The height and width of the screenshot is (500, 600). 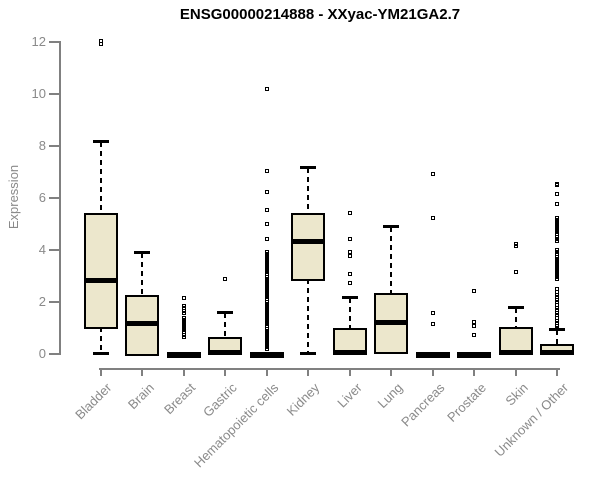 I want to click on y-tick-label: 0, so click(x=42, y=353).